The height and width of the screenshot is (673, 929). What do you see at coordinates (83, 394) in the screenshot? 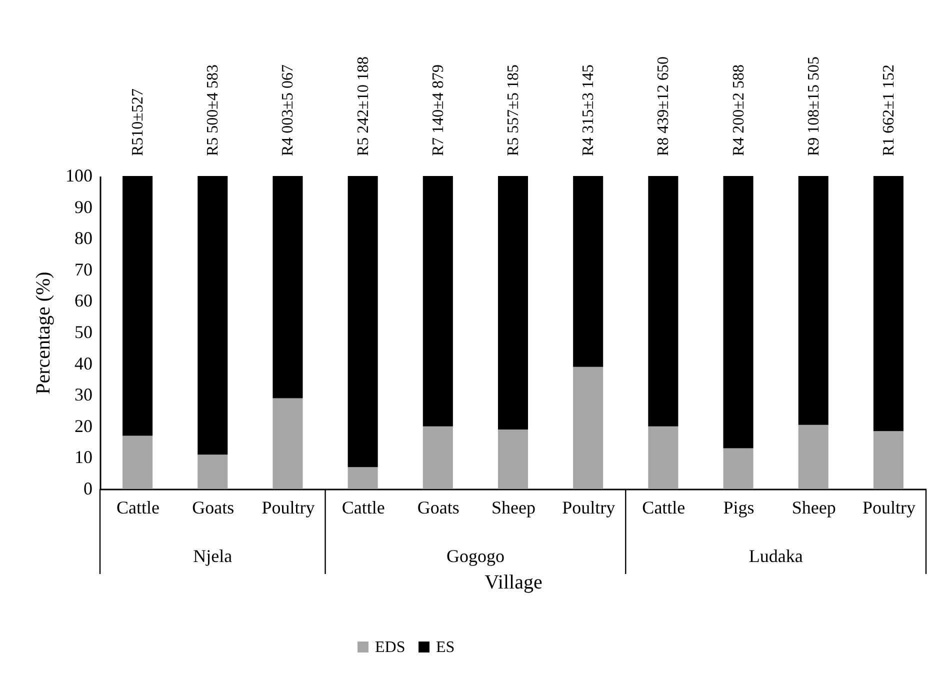
I see `y-tick-label: 30` at bounding box center [83, 394].